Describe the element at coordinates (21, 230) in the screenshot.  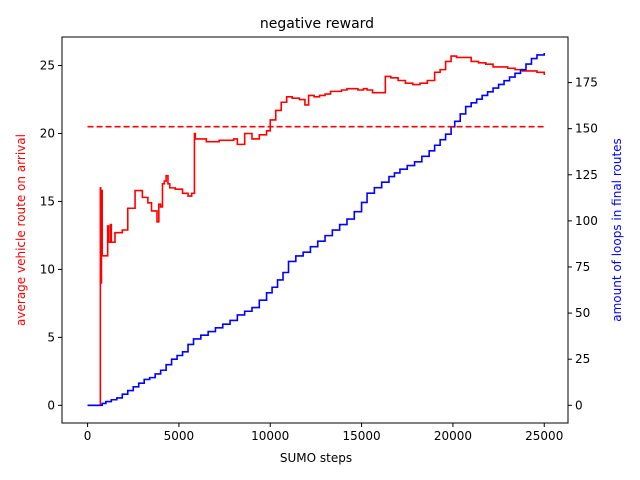
I see `y-axis-left-label: average vehicle route on arrival` at that location.